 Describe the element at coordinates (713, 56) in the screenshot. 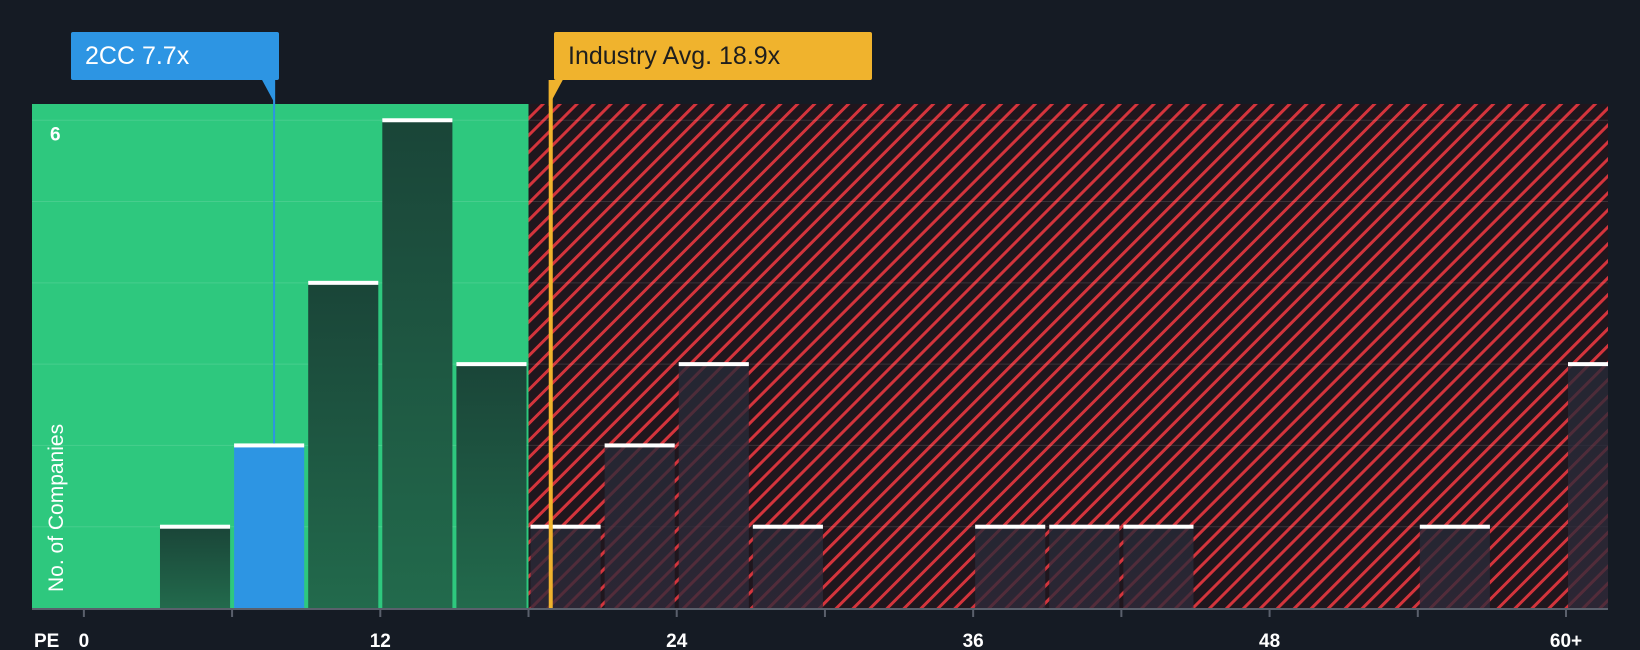

I see `industry-average-callout: Industry Avg. 18.9x` at that location.